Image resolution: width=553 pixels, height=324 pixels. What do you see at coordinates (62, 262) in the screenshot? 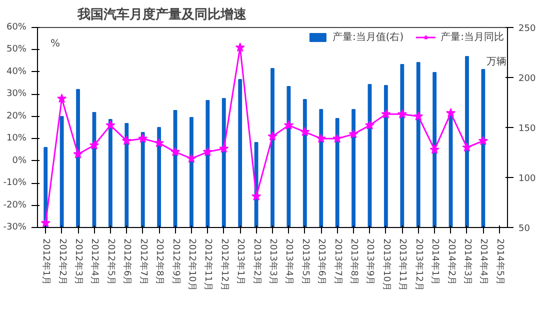
I see `x-tick-label: 2012年2月` at bounding box center [62, 262].